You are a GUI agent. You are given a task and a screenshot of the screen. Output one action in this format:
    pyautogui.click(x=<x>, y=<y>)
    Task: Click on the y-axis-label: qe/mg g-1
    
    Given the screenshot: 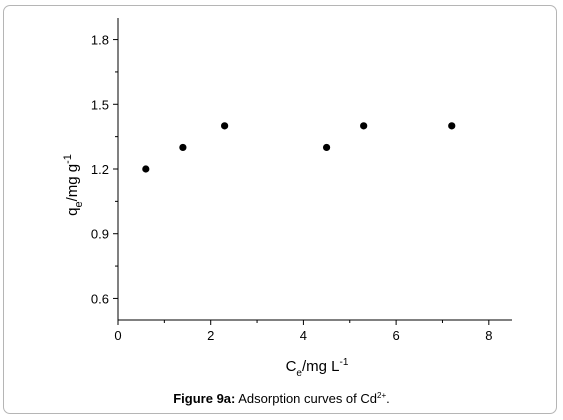 What is the action you would take?
    pyautogui.click(x=73, y=185)
    